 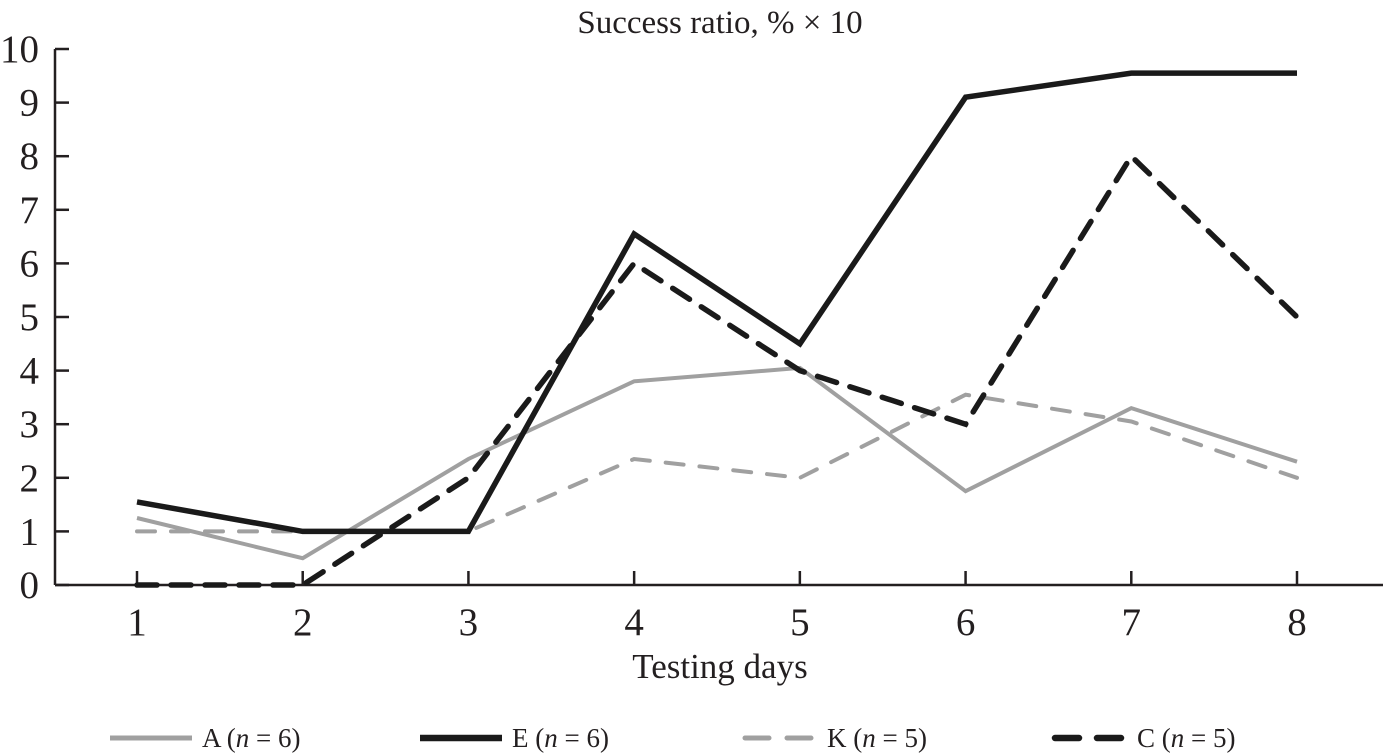 What do you see at coordinates (19, 49) in the screenshot?
I see `y-tick-label: 10` at bounding box center [19, 49].